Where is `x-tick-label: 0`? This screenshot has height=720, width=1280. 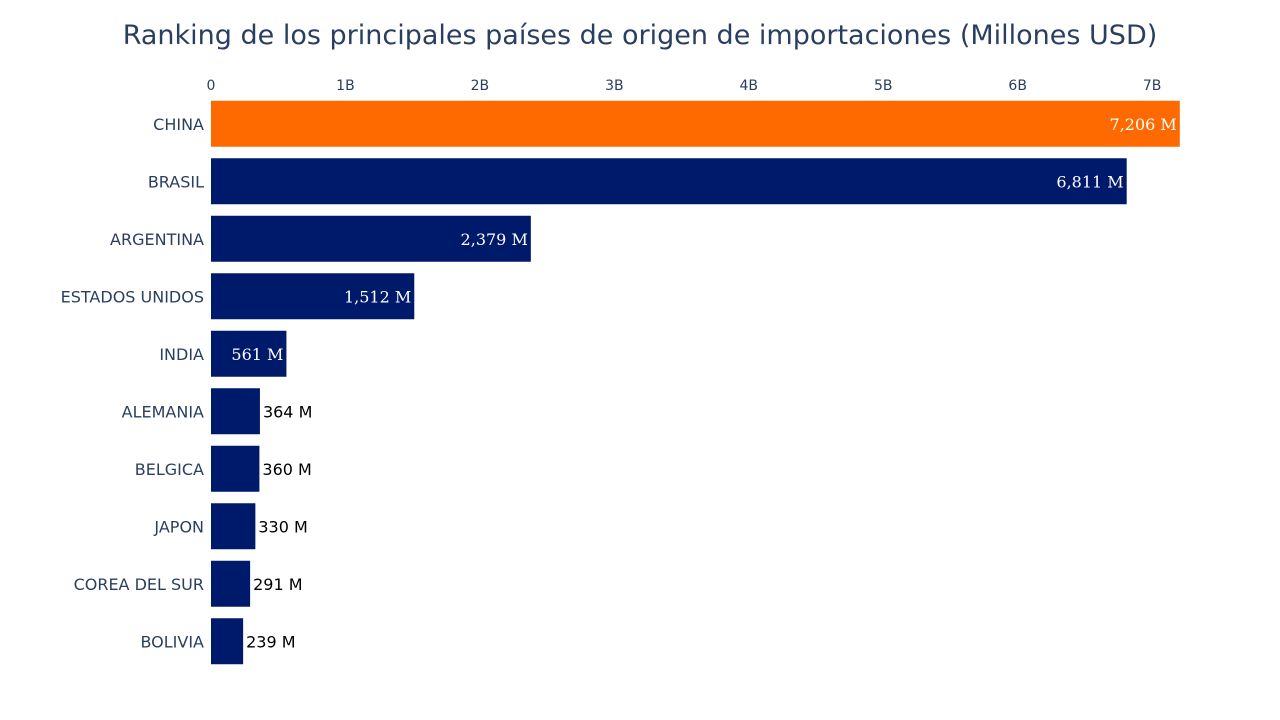
x-tick-label: 0 is located at coordinates (211, 86).